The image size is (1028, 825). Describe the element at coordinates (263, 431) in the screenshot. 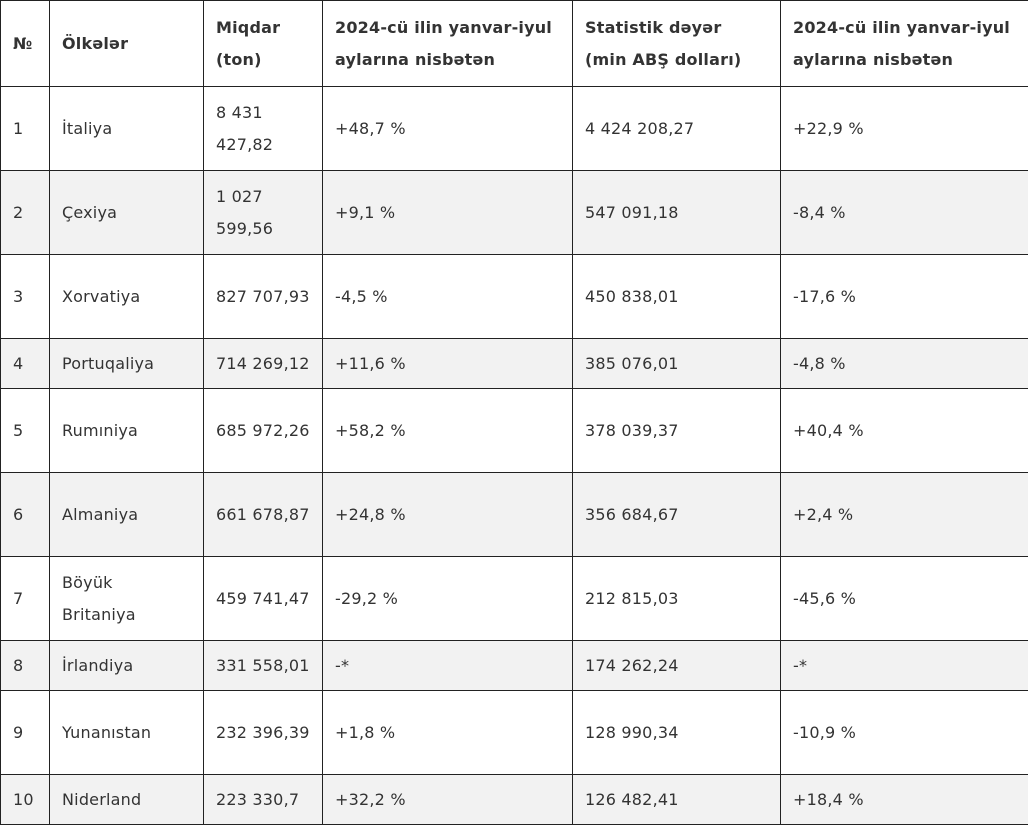

I see `cell-quantity: 685 972,26` at that location.